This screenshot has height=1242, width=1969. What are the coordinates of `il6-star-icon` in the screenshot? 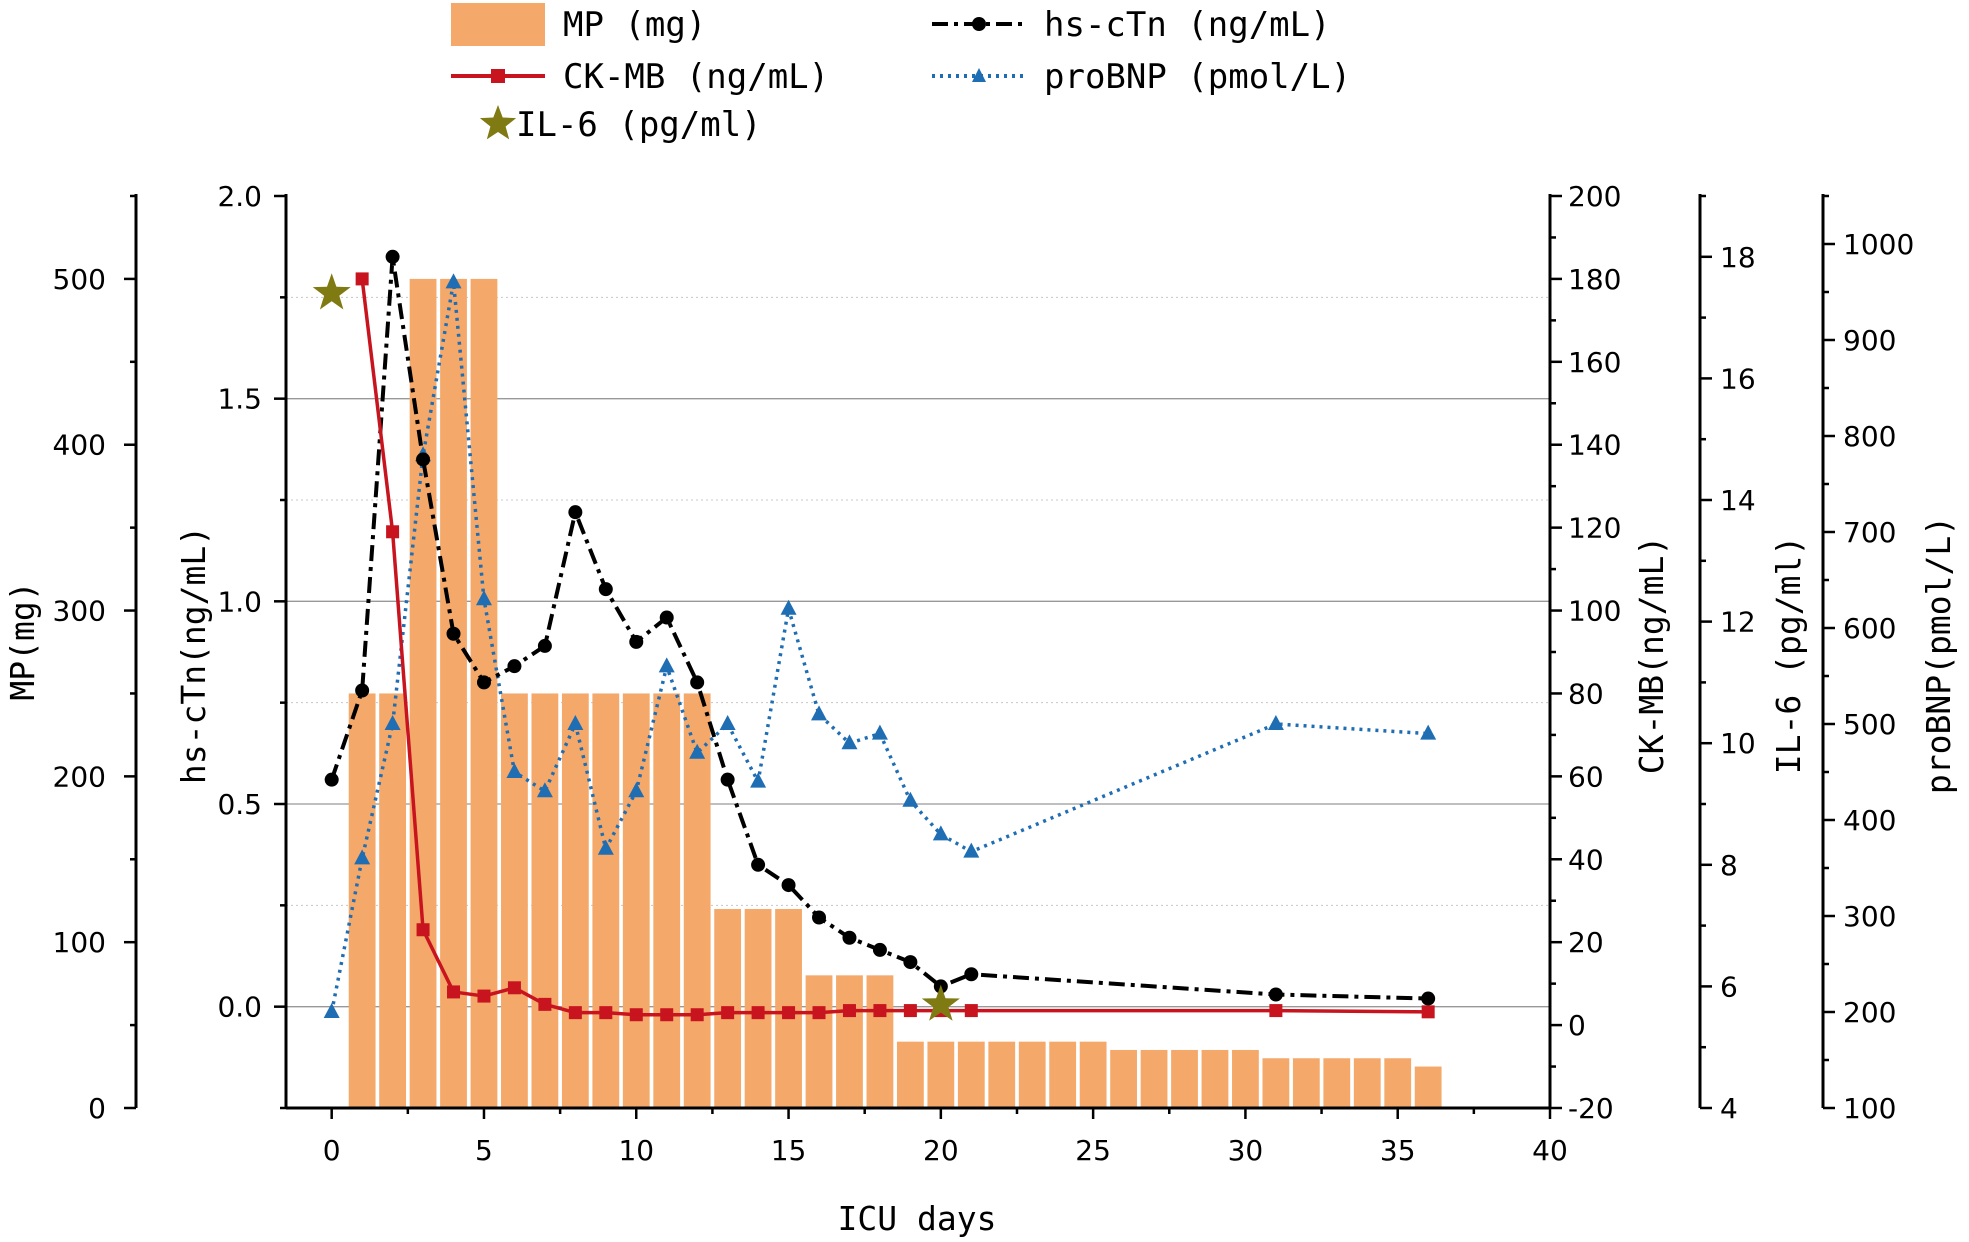 It's located at (498, 122).